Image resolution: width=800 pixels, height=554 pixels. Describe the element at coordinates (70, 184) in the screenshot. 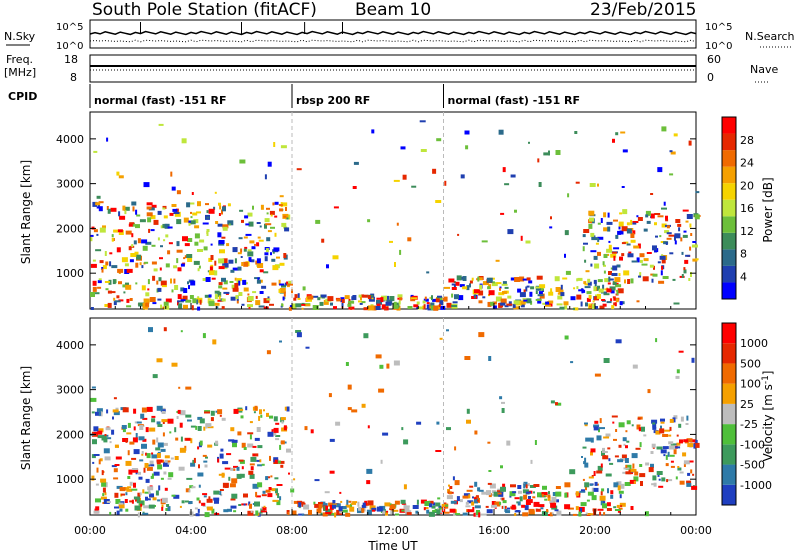

I see `power-ytick-label: 3000` at that location.